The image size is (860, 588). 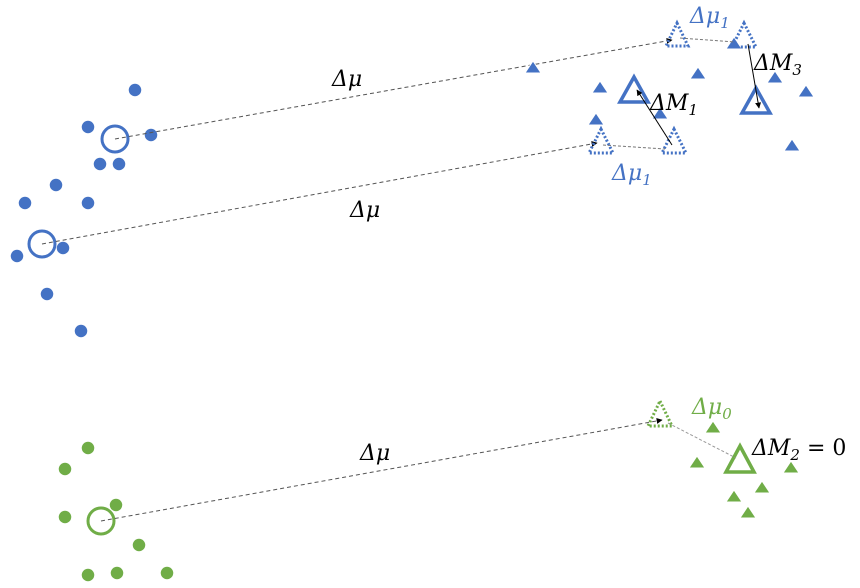 I want to click on green-target-centroid, so click(x=740, y=458).